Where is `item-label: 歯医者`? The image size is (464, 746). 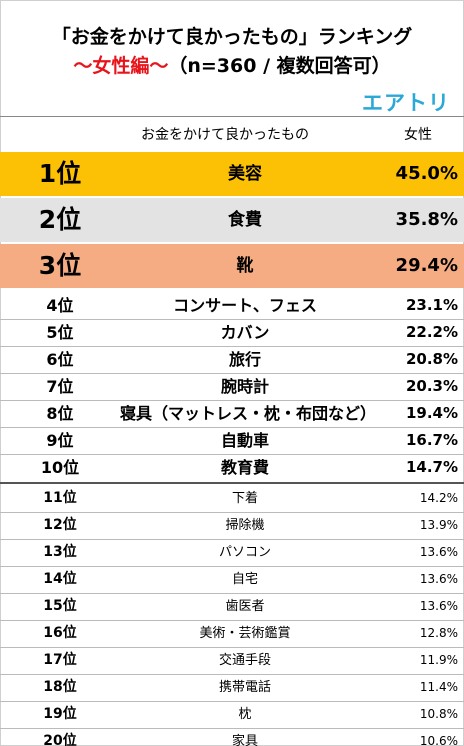
item-label: 歯医者 is located at coordinates (245, 606).